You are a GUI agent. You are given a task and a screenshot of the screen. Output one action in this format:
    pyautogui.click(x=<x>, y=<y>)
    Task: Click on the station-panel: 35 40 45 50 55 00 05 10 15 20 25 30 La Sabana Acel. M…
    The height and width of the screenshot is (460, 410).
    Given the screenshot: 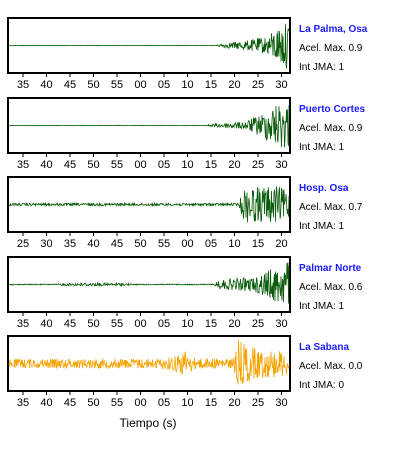 What is the action you would take?
    pyautogui.click(x=185, y=372)
    